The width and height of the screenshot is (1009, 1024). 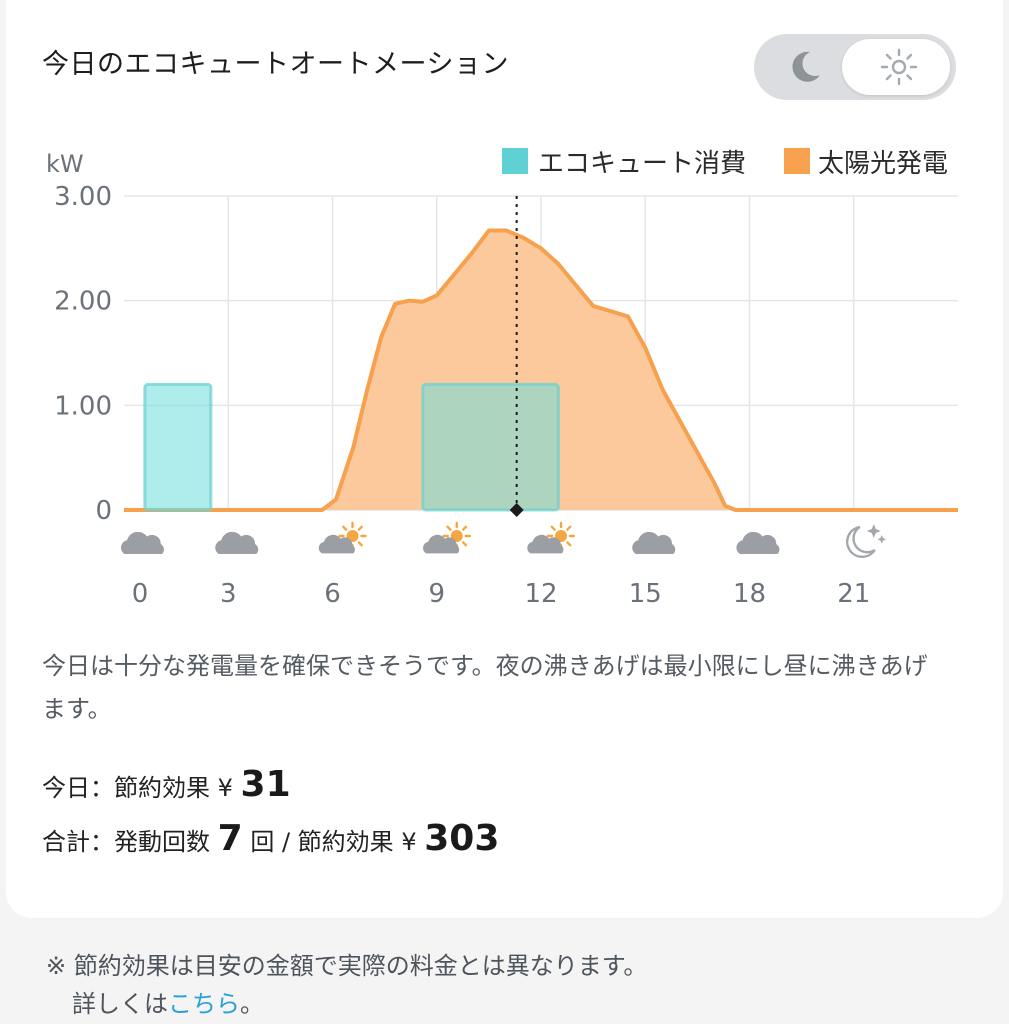 I want to click on toggle-knob, so click(x=896, y=67).